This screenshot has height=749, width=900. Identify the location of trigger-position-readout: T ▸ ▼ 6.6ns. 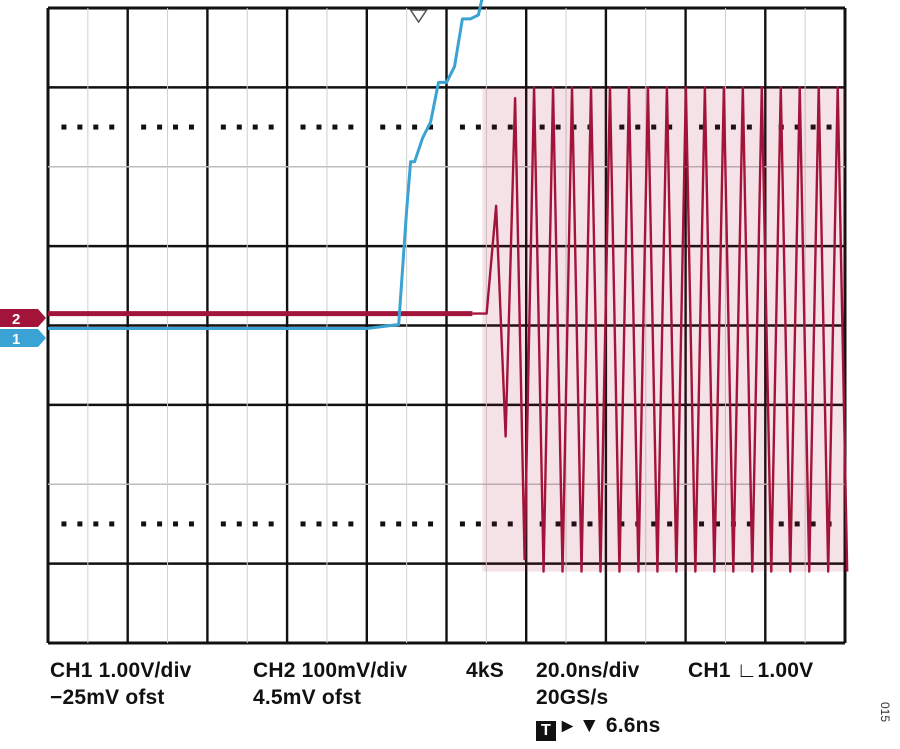
(598, 727).